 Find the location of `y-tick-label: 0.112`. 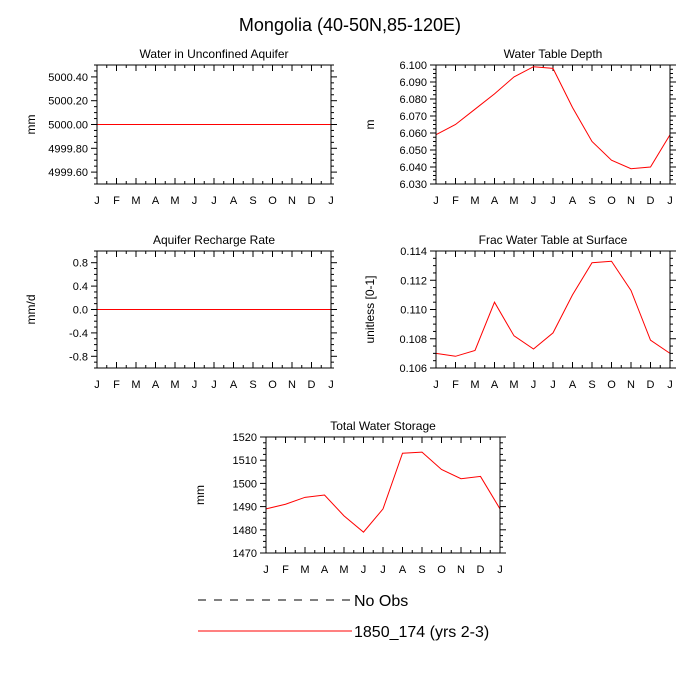

y-tick-label: 0.112 is located at coordinates (413, 281).